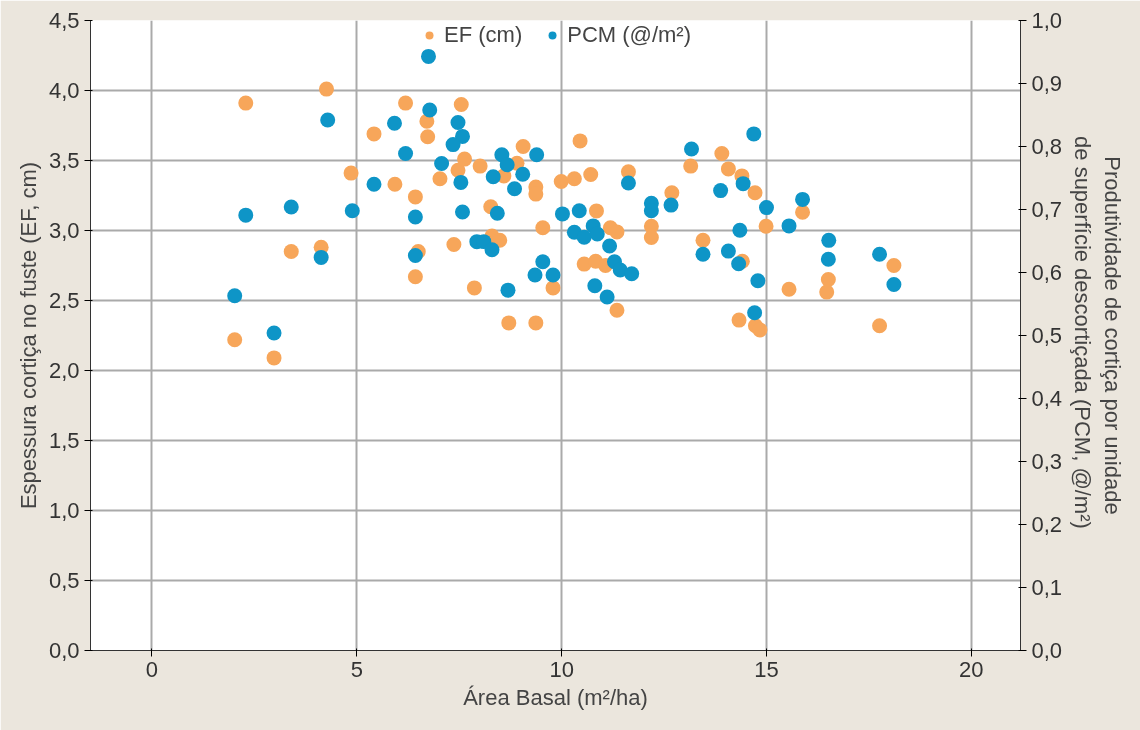 This screenshot has height=730, width=1140. I want to click on y-tick-label: 4,0, so click(64, 90).